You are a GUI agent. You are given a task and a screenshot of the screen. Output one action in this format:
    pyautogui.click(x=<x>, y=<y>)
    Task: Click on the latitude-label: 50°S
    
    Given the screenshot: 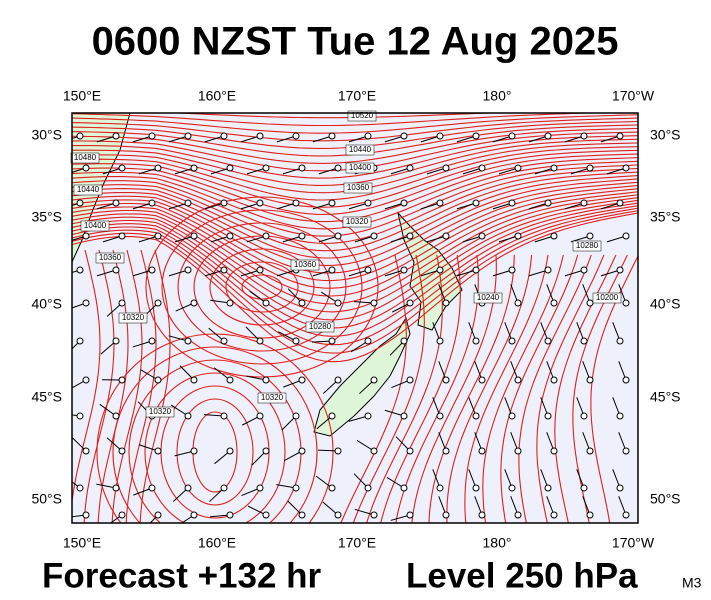 What is the action you would take?
    pyautogui.click(x=665, y=499)
    